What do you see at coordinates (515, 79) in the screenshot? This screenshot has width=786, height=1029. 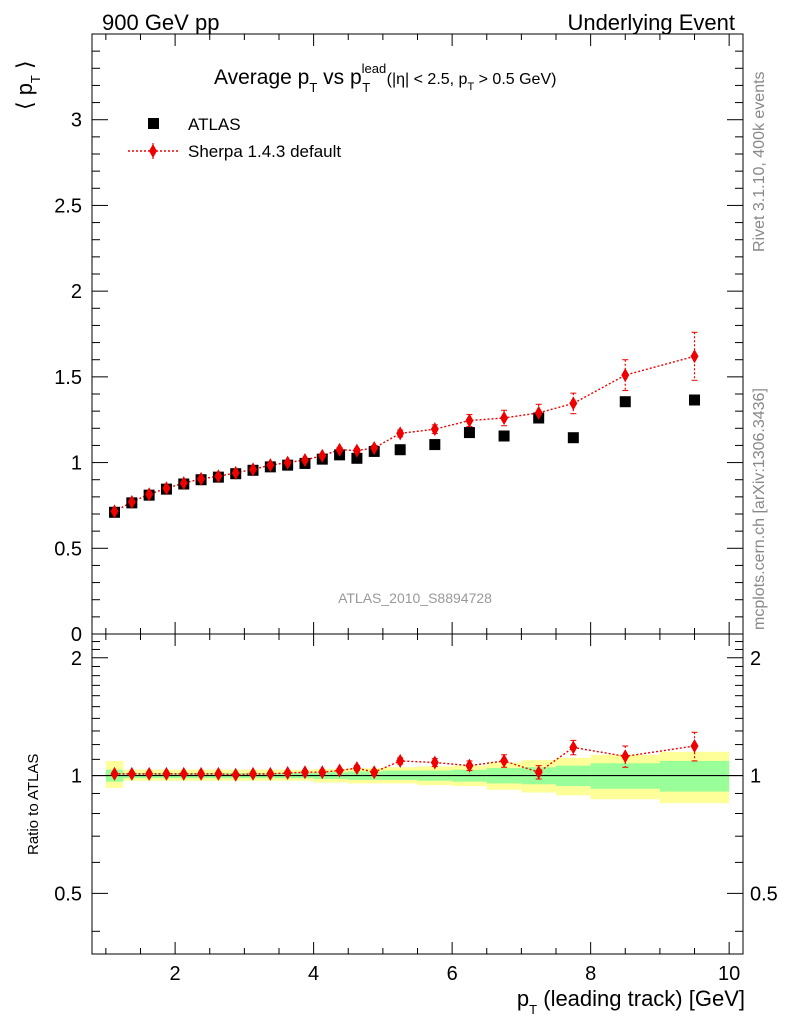 I see `title-cut-close: > 0.5 GeV)` at bounding box center [515, 79].